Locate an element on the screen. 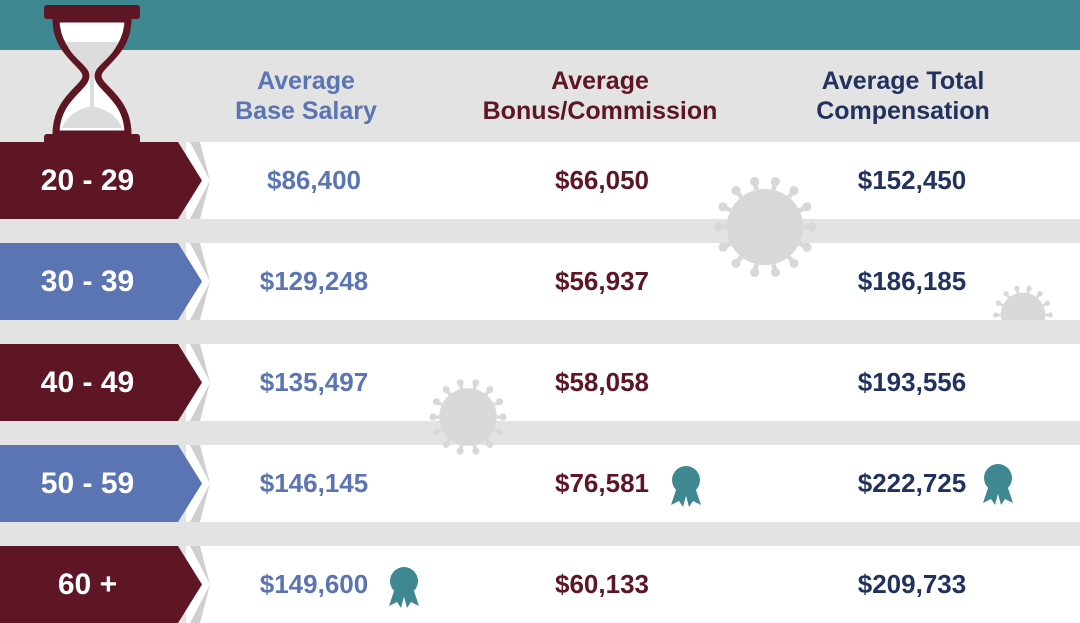  table-row: 40 - 49 $135,497 $58,058 $193,556 is located at coordinates (540, 382).